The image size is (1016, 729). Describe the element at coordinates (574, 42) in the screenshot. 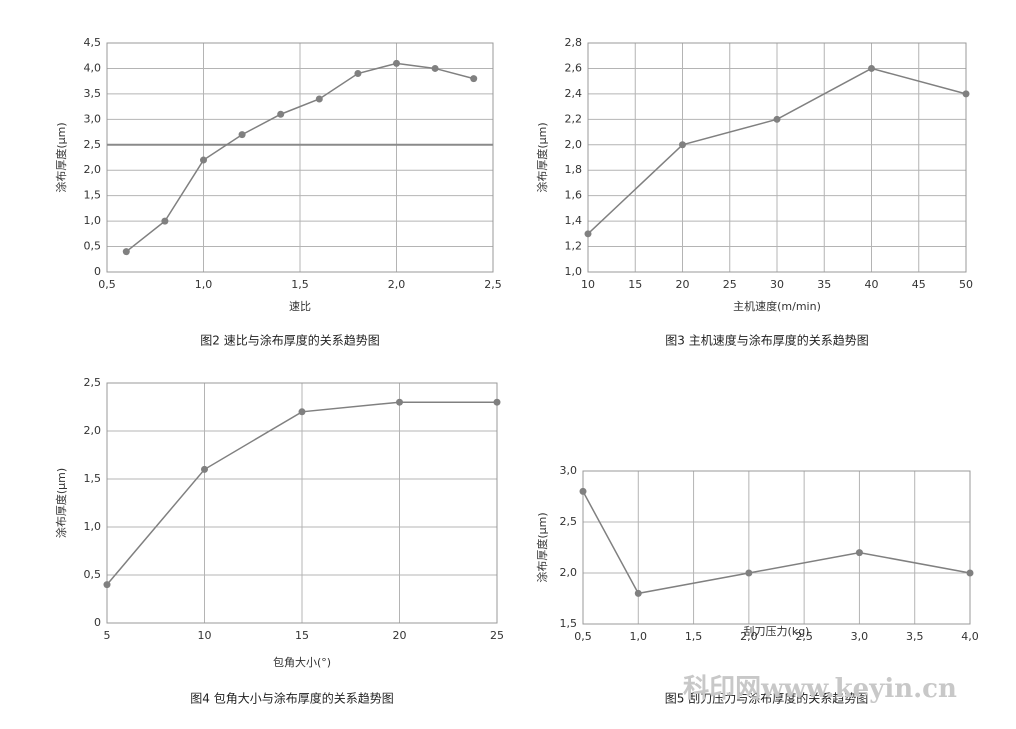

I see `y-tick-label: 2,8` at that location.